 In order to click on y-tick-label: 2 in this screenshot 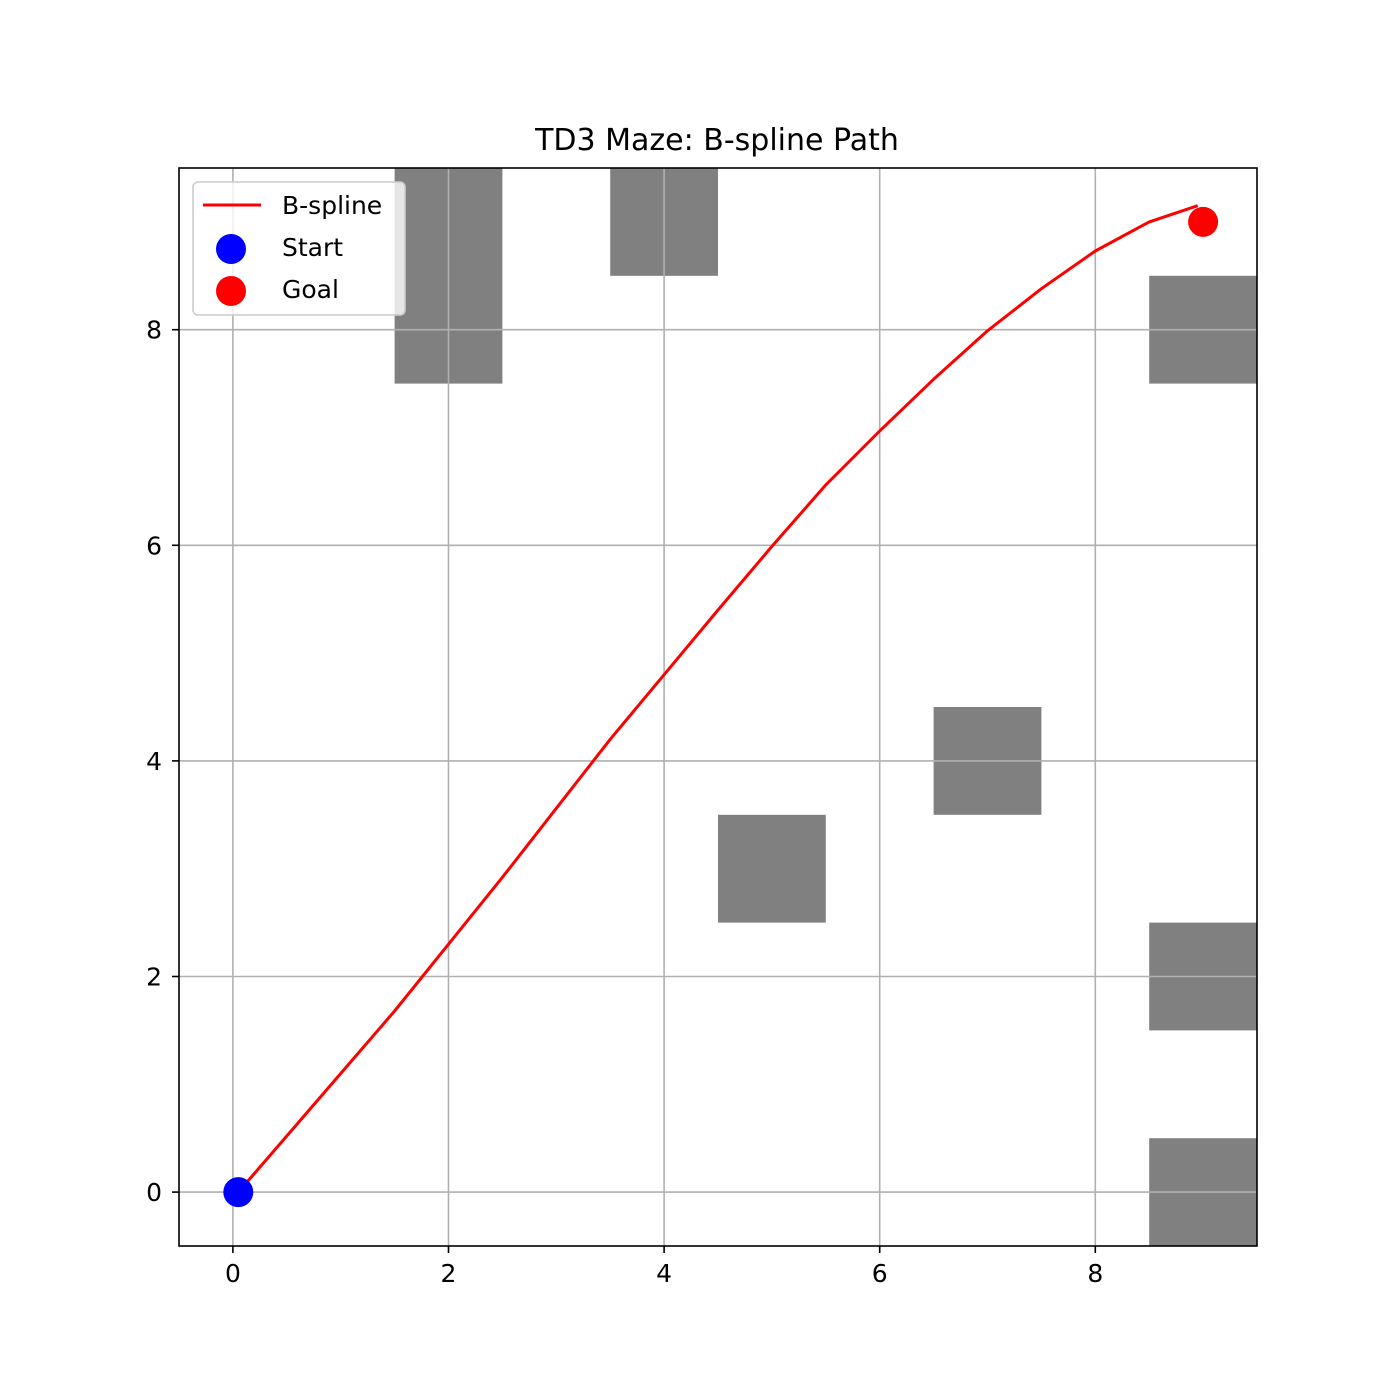, I will do `click(154, 977)`.